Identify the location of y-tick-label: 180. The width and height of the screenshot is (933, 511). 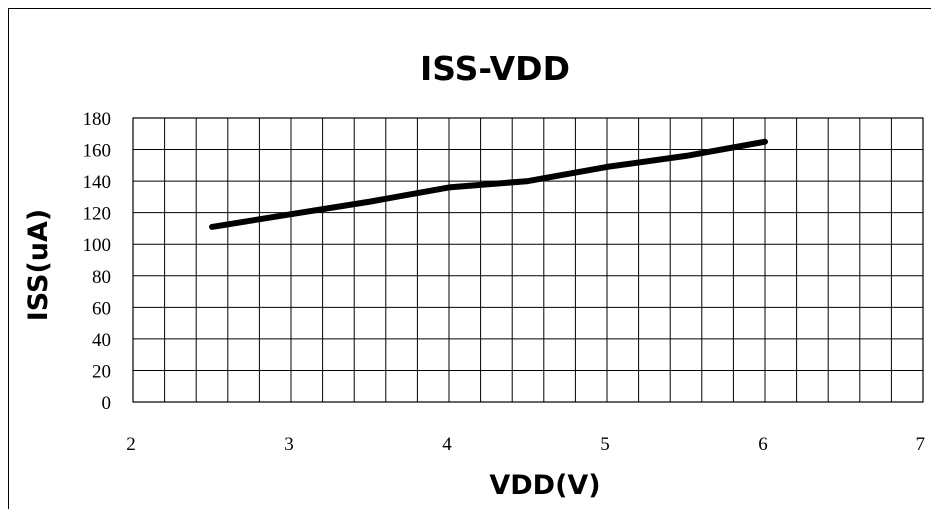
(97, 119).